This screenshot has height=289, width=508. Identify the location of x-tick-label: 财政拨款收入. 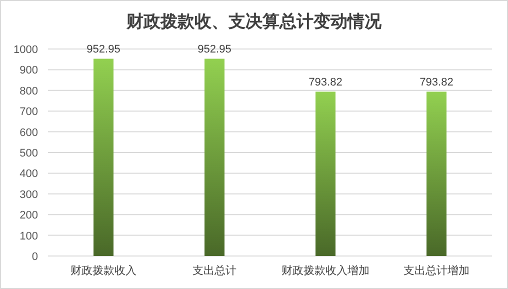
(103, 270).